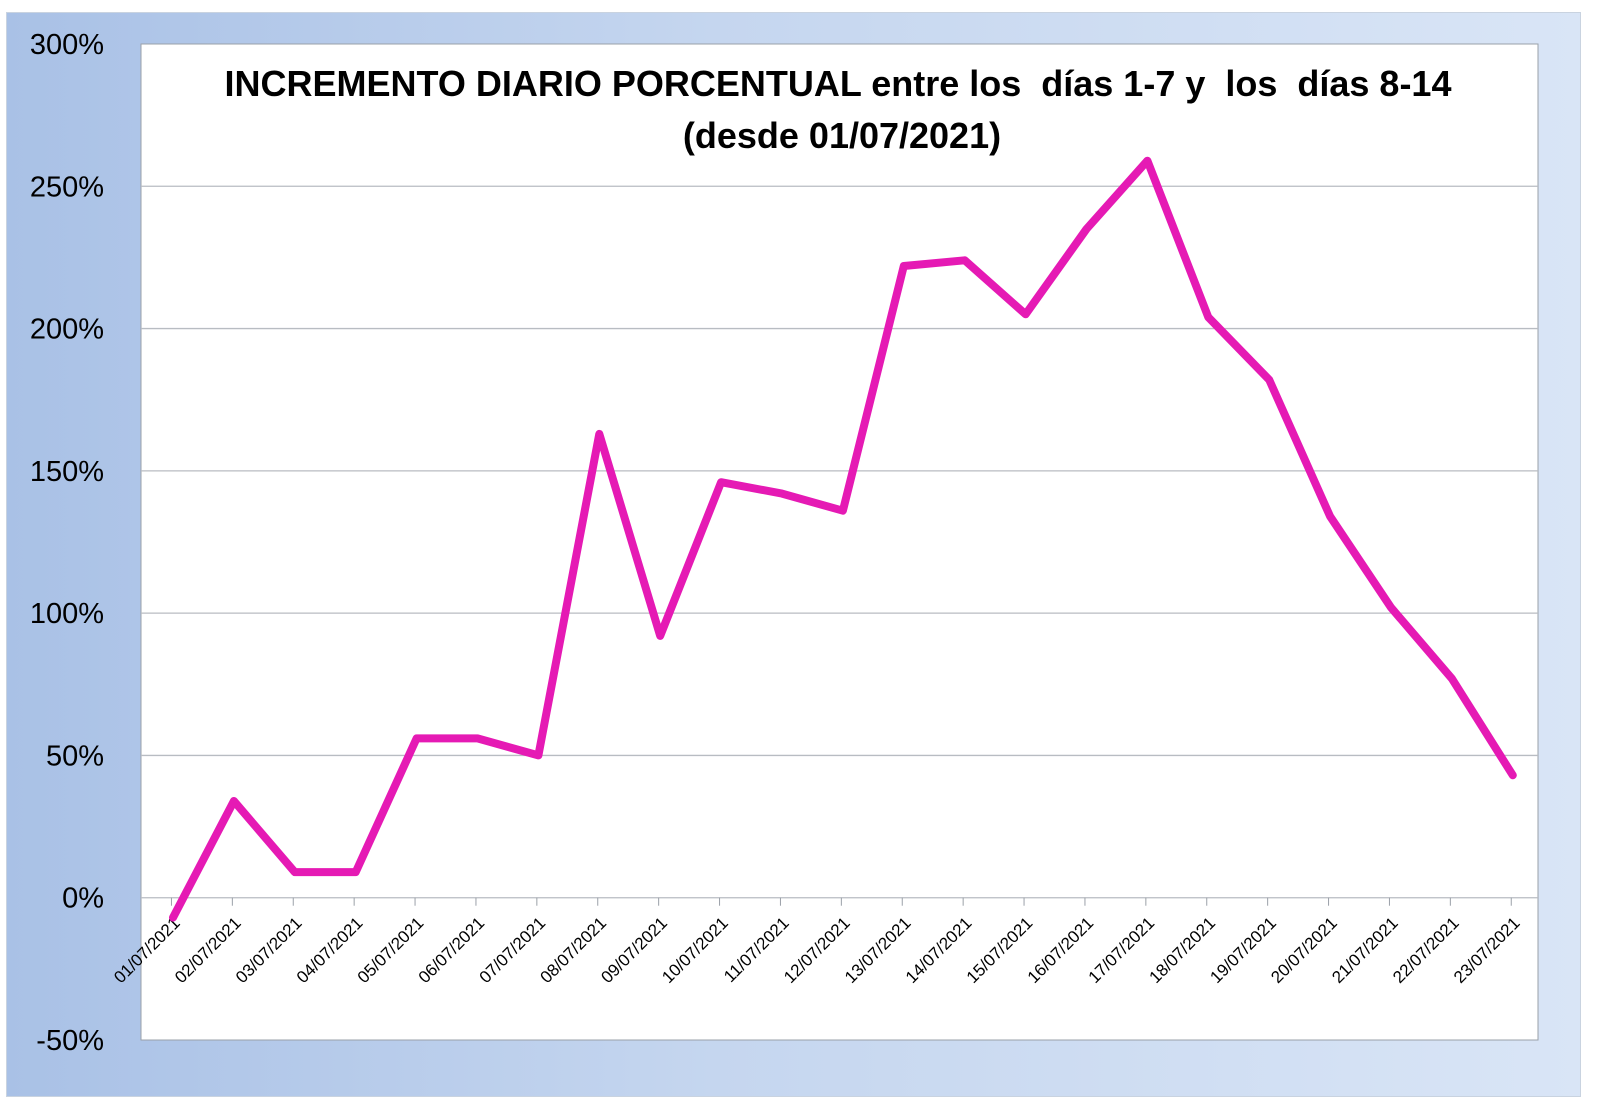 This screenshot has width=1600, height=1106. I want to click on y-tick-label: 0%, so click(83, 899).